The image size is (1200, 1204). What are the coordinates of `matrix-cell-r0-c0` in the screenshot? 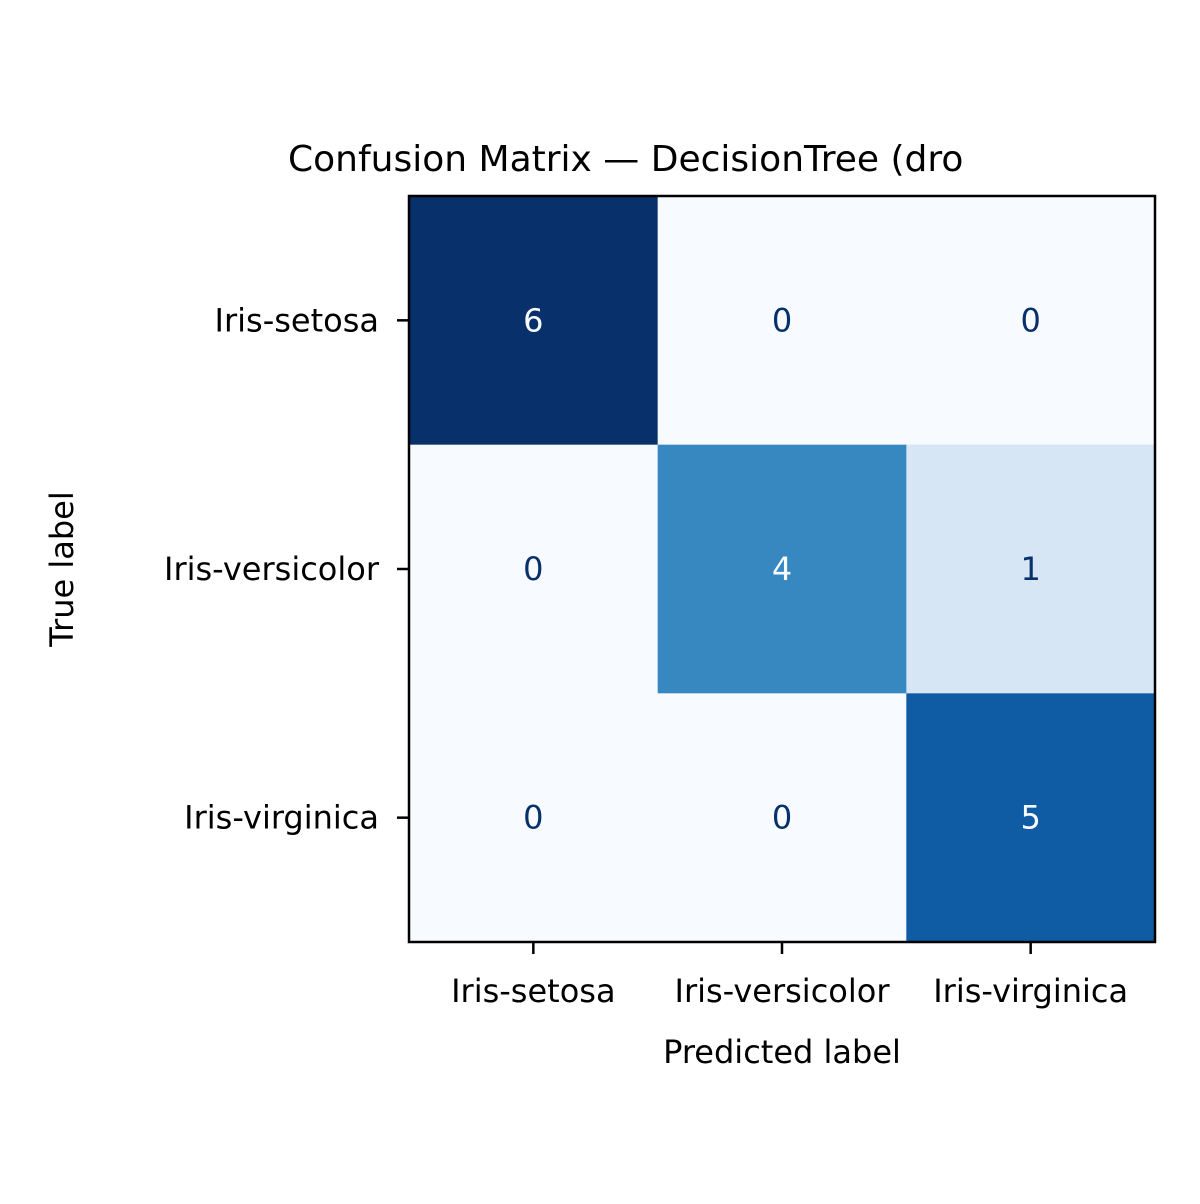 It's located at (534, 321).